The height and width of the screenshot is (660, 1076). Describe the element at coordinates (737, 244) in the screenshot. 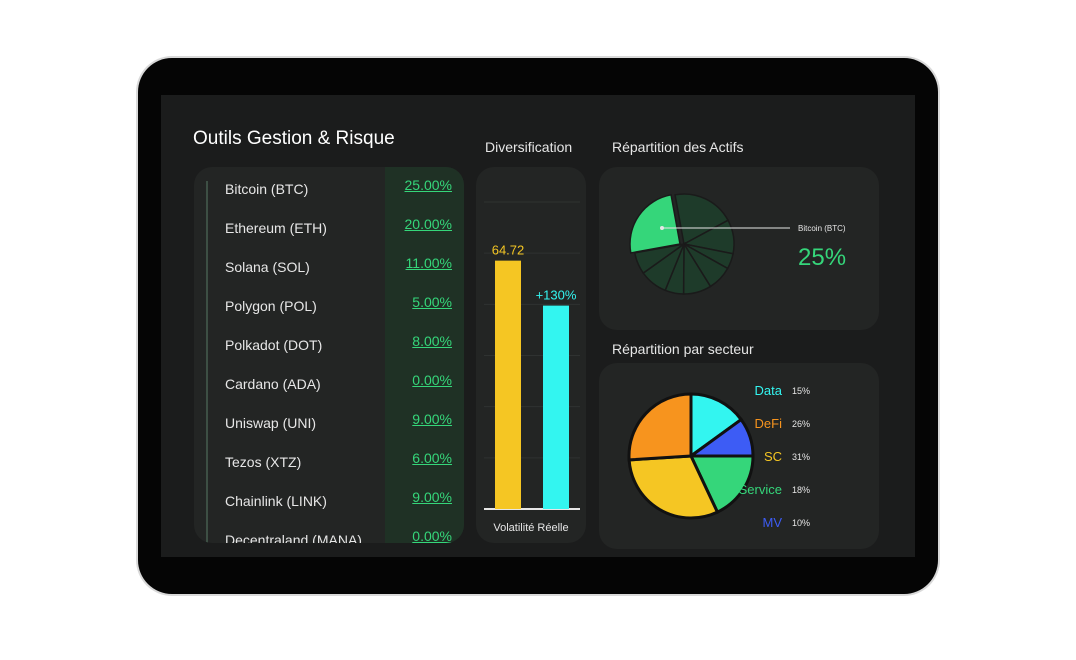

I see `allocation-pie-chart: Bitcoin (BTC) 25%` at that location.